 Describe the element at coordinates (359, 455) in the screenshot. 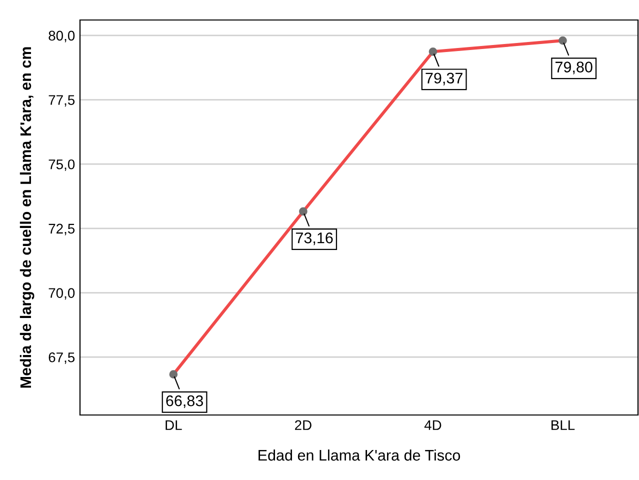

I see `x-axis-title: Edad en Llama K'ara de Tisco` at that location.